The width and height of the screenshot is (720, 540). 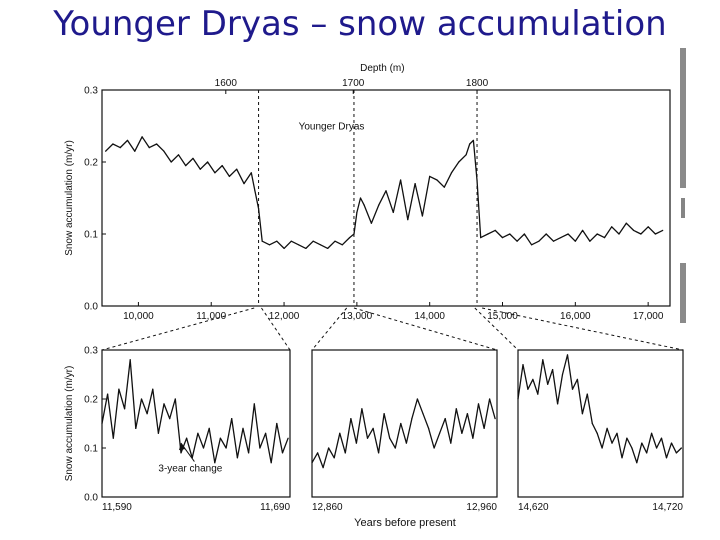 I want to click on top-axis-label: Depth (m), so click(x=382, y=68).